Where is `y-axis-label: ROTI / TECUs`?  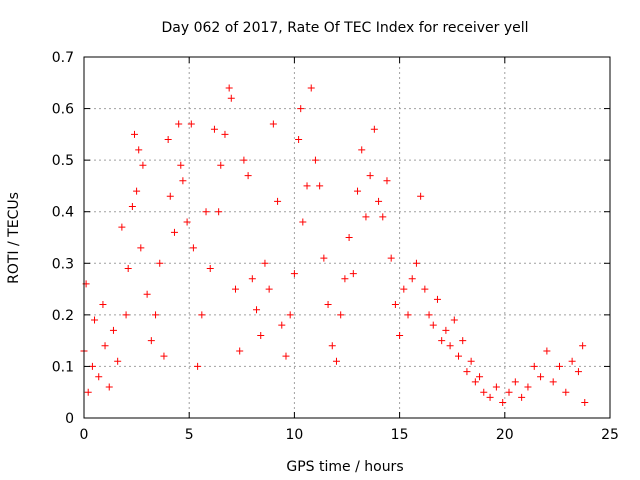 y-axis-label: ROTI / TECUs is located at coordinates (14, 238).